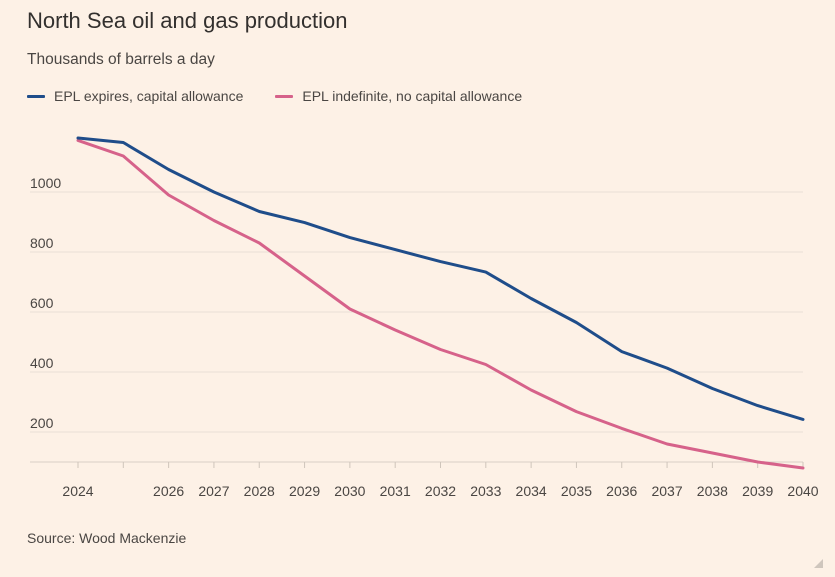  Describe the element at coordinates (576, 491) in the screenshot. I see `x-tick-label-2035: 2035` at that location.